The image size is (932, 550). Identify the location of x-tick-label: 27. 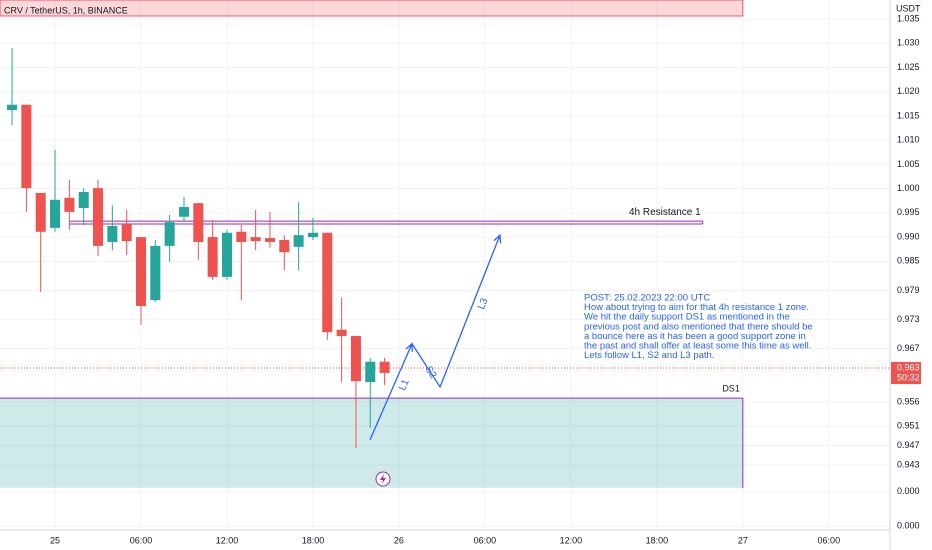
(743, 540).